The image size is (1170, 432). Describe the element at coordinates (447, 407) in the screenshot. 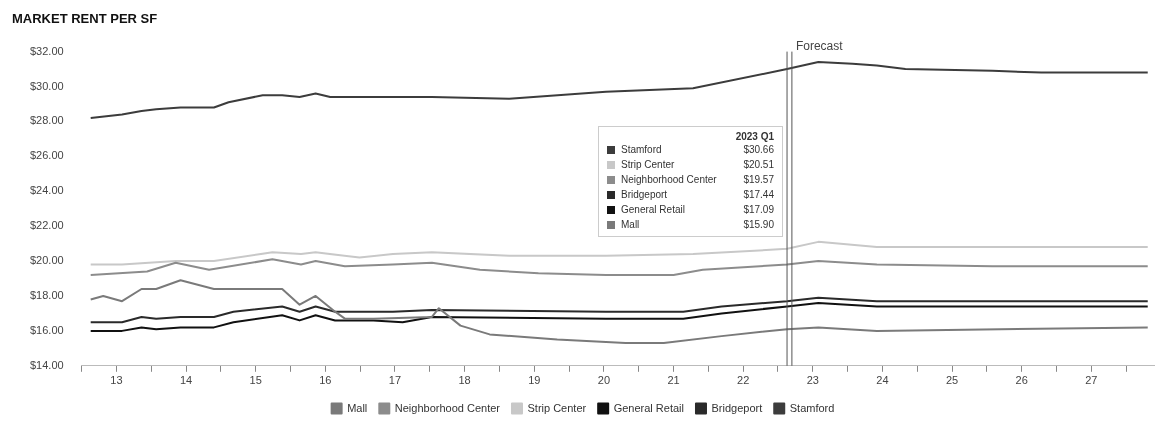

I see `legend-label: Neighborhood Center` at that location.